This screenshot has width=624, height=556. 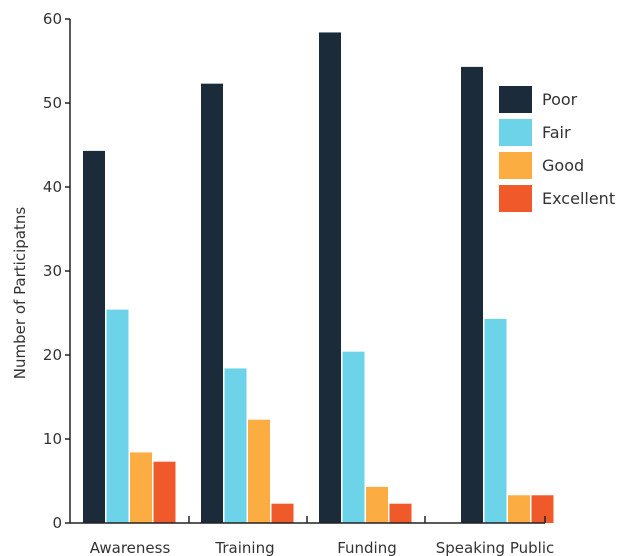 What do you see at coordinates (330, 277) in the screenshot?
I see `bar-poor-funding` at bounding box center [330, 277].